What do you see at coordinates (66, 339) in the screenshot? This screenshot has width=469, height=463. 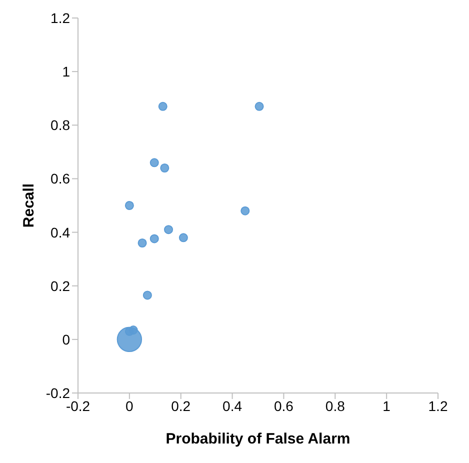 I see `y-tick-label: 0` at bounding box center [66, 339].